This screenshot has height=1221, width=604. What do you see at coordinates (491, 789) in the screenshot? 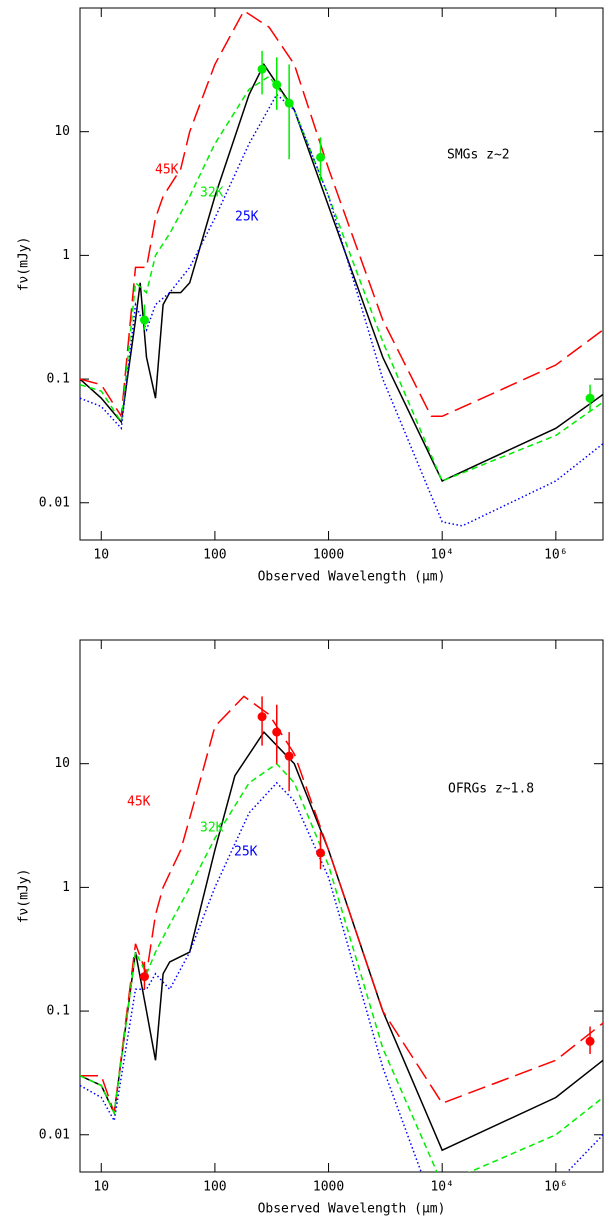
I see `annotation: OFRGs z~1.8` at bounding box center [491, 789].